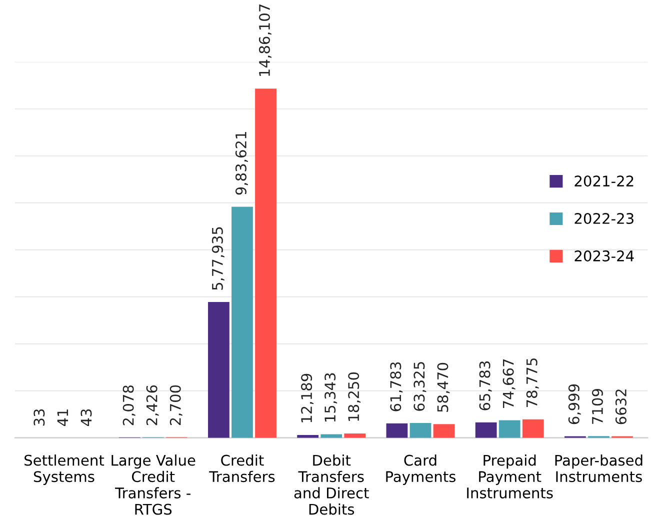 The height and width of the screenshot is (520, 651). I want to click on legend-label: 2022-23, so click(604, 218).